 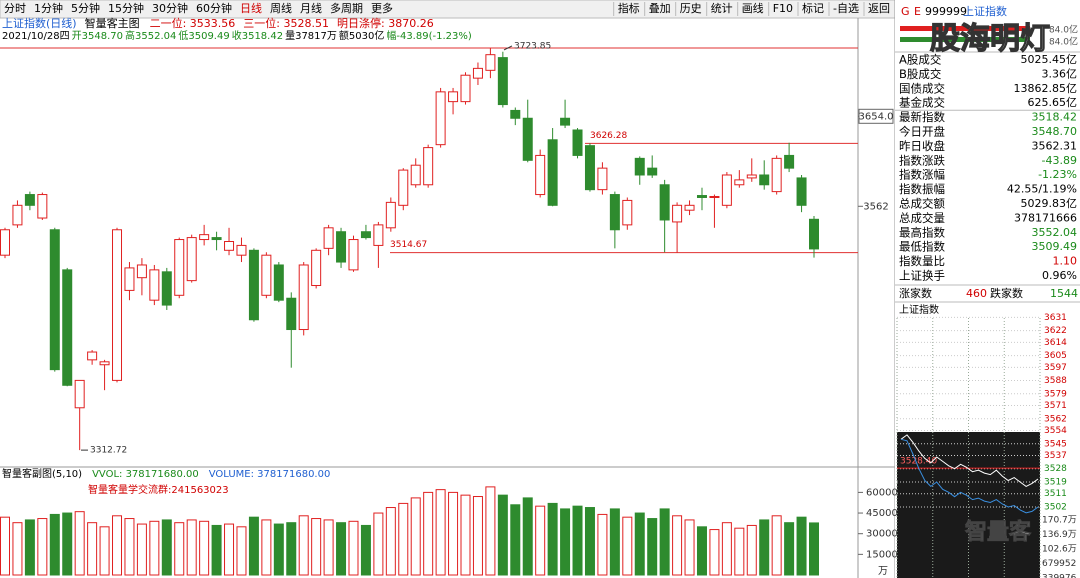 I want to click on y-tick-label: 3537, so click(x=1055, y=456).